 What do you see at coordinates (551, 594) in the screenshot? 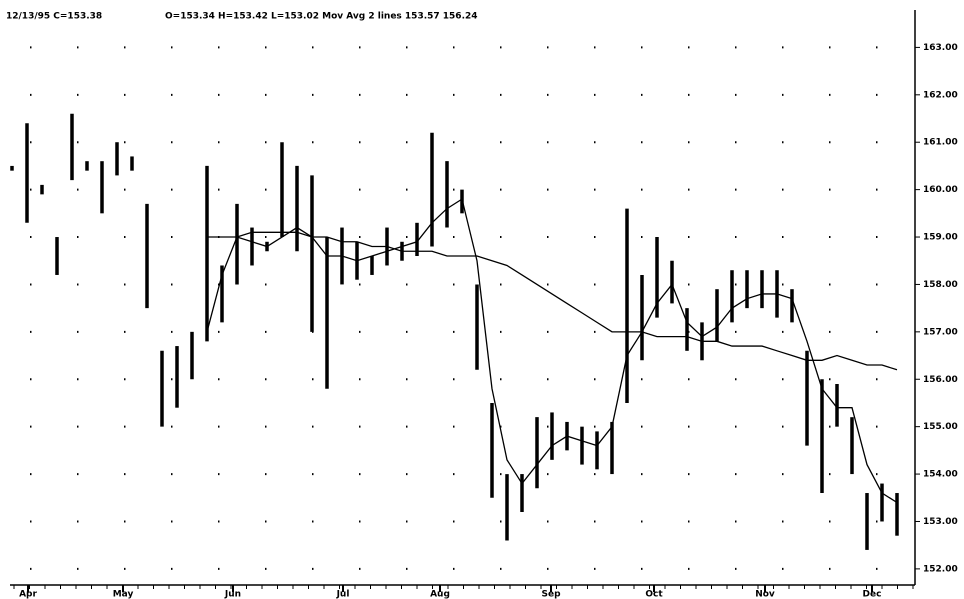
I see `x-tick-label: Sep` at bounding box center [551, 594].